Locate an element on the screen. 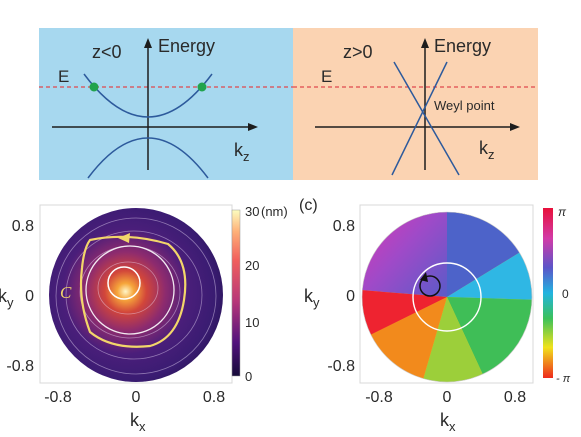  panel-top-right: z>0 Energy E Weyl point kz is located at coordinates (415, 104).